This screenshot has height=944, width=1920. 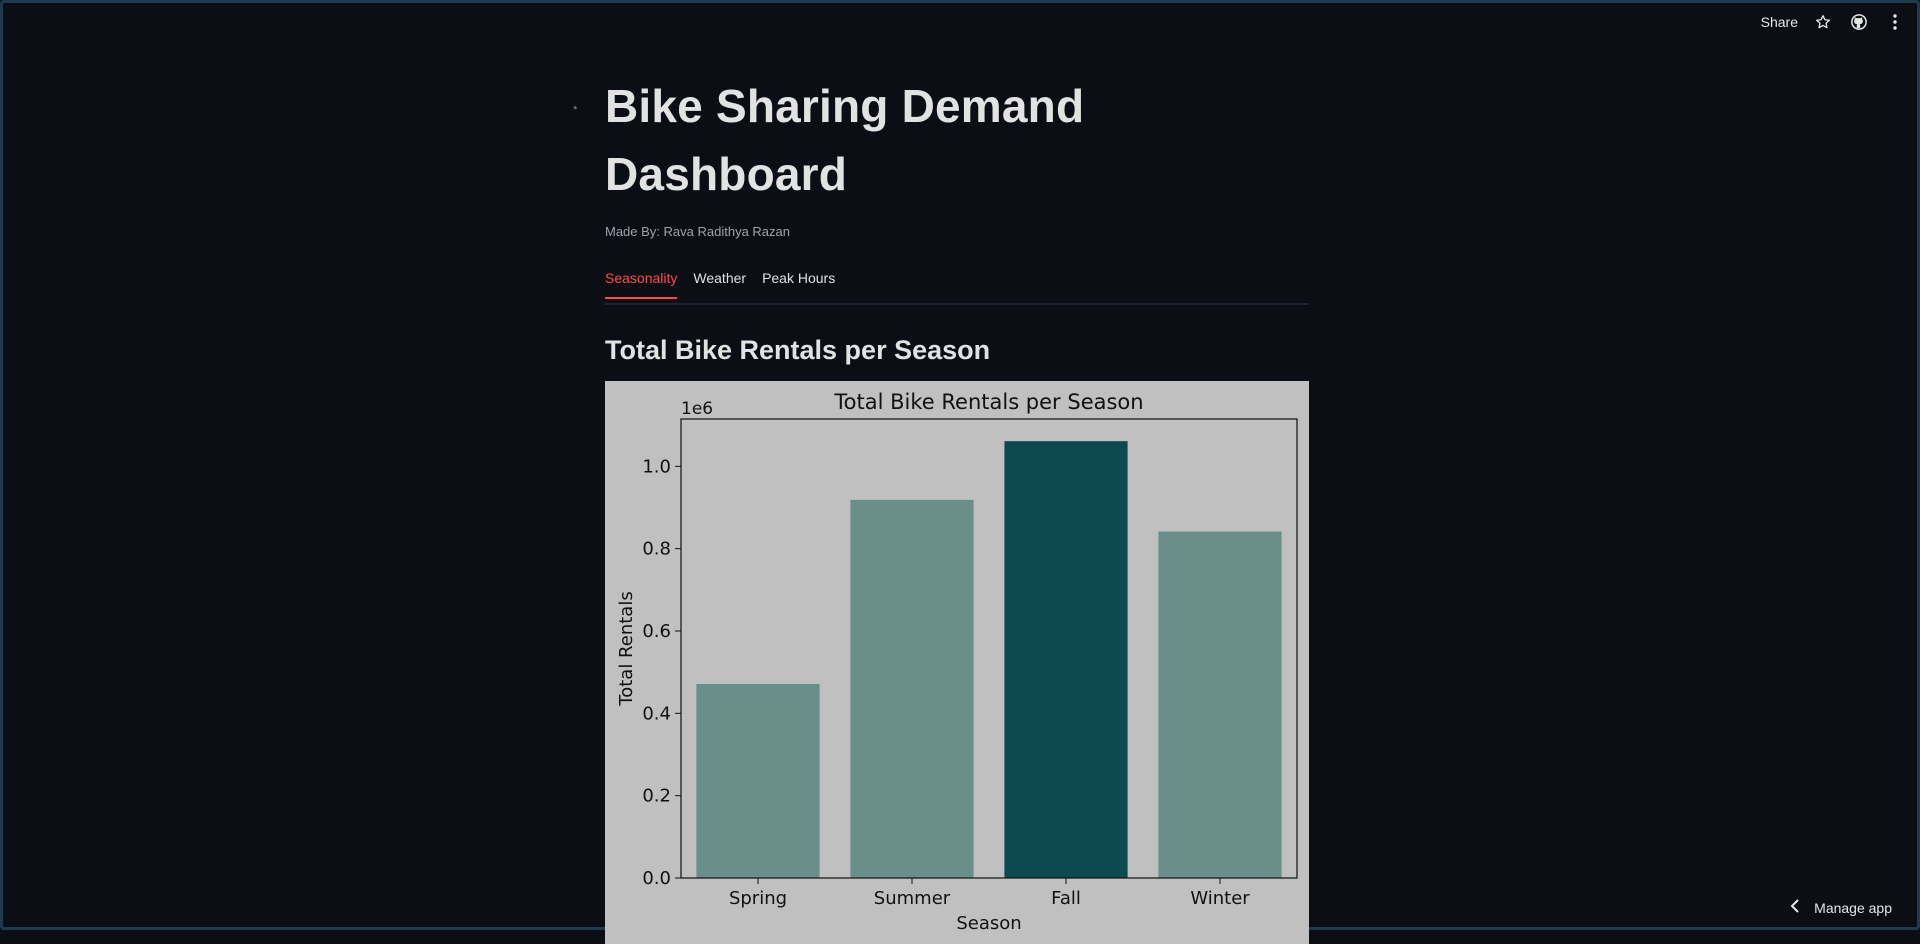 I want to click on chart-bar-winter, so click(x=1220, y=704).